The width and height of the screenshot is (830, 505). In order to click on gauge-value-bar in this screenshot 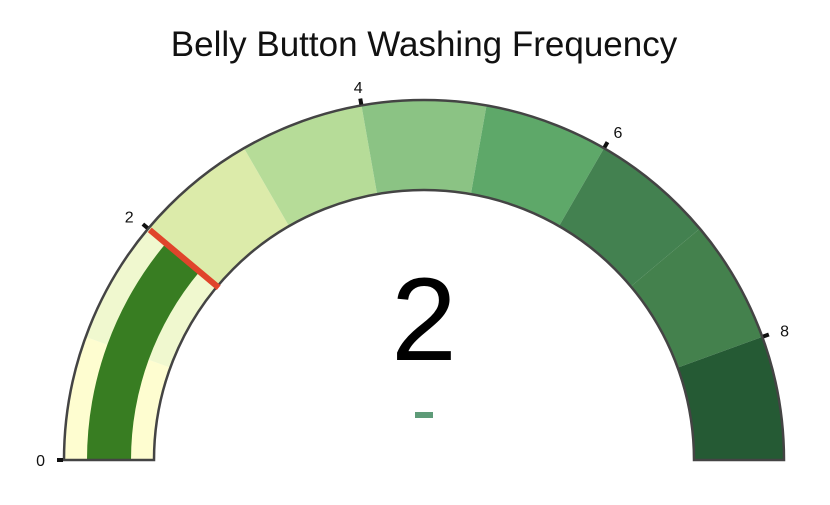, I will do `click(143, 351)`.